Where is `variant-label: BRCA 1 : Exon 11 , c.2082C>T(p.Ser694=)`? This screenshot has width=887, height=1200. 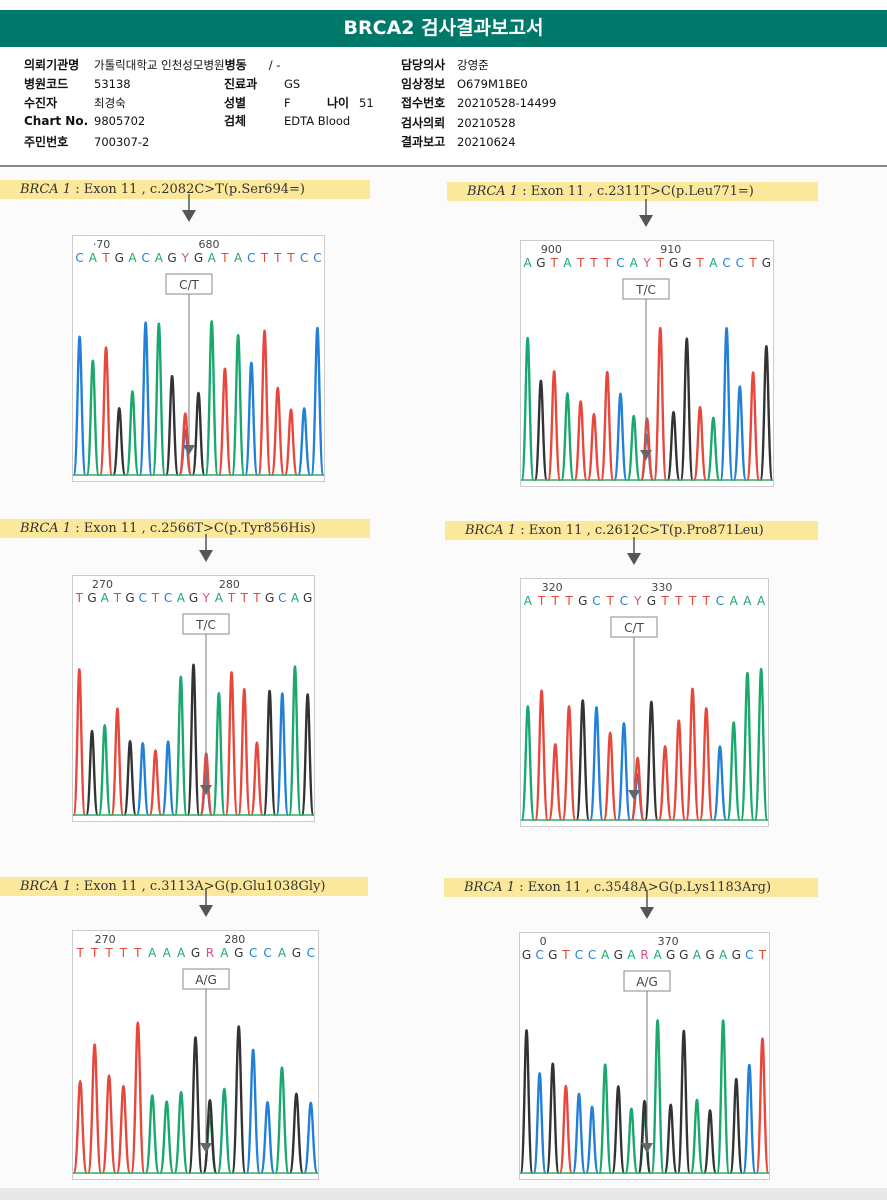
variant-label: BRCA 1 : Exon 11 , c.2082C>T(p.Ser694=) is located at coordinates (185, 189).